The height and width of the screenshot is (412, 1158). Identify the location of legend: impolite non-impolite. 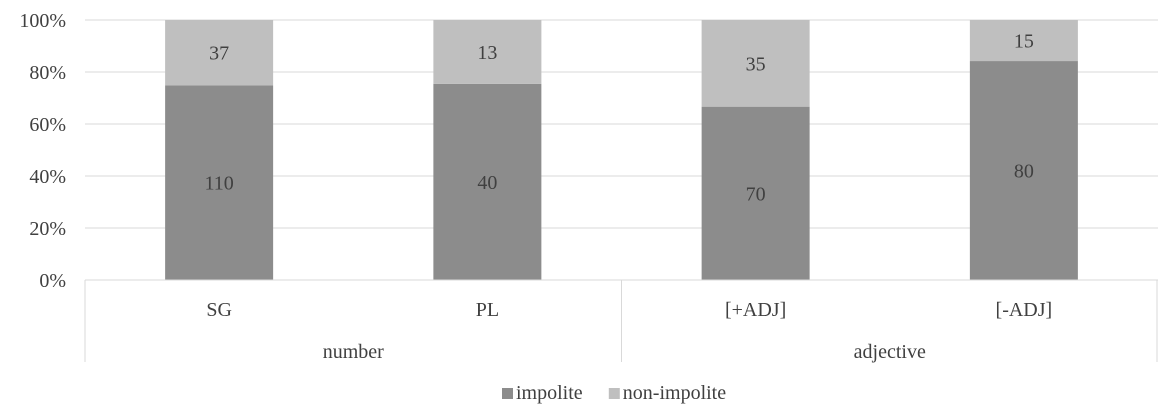
(614, 393).